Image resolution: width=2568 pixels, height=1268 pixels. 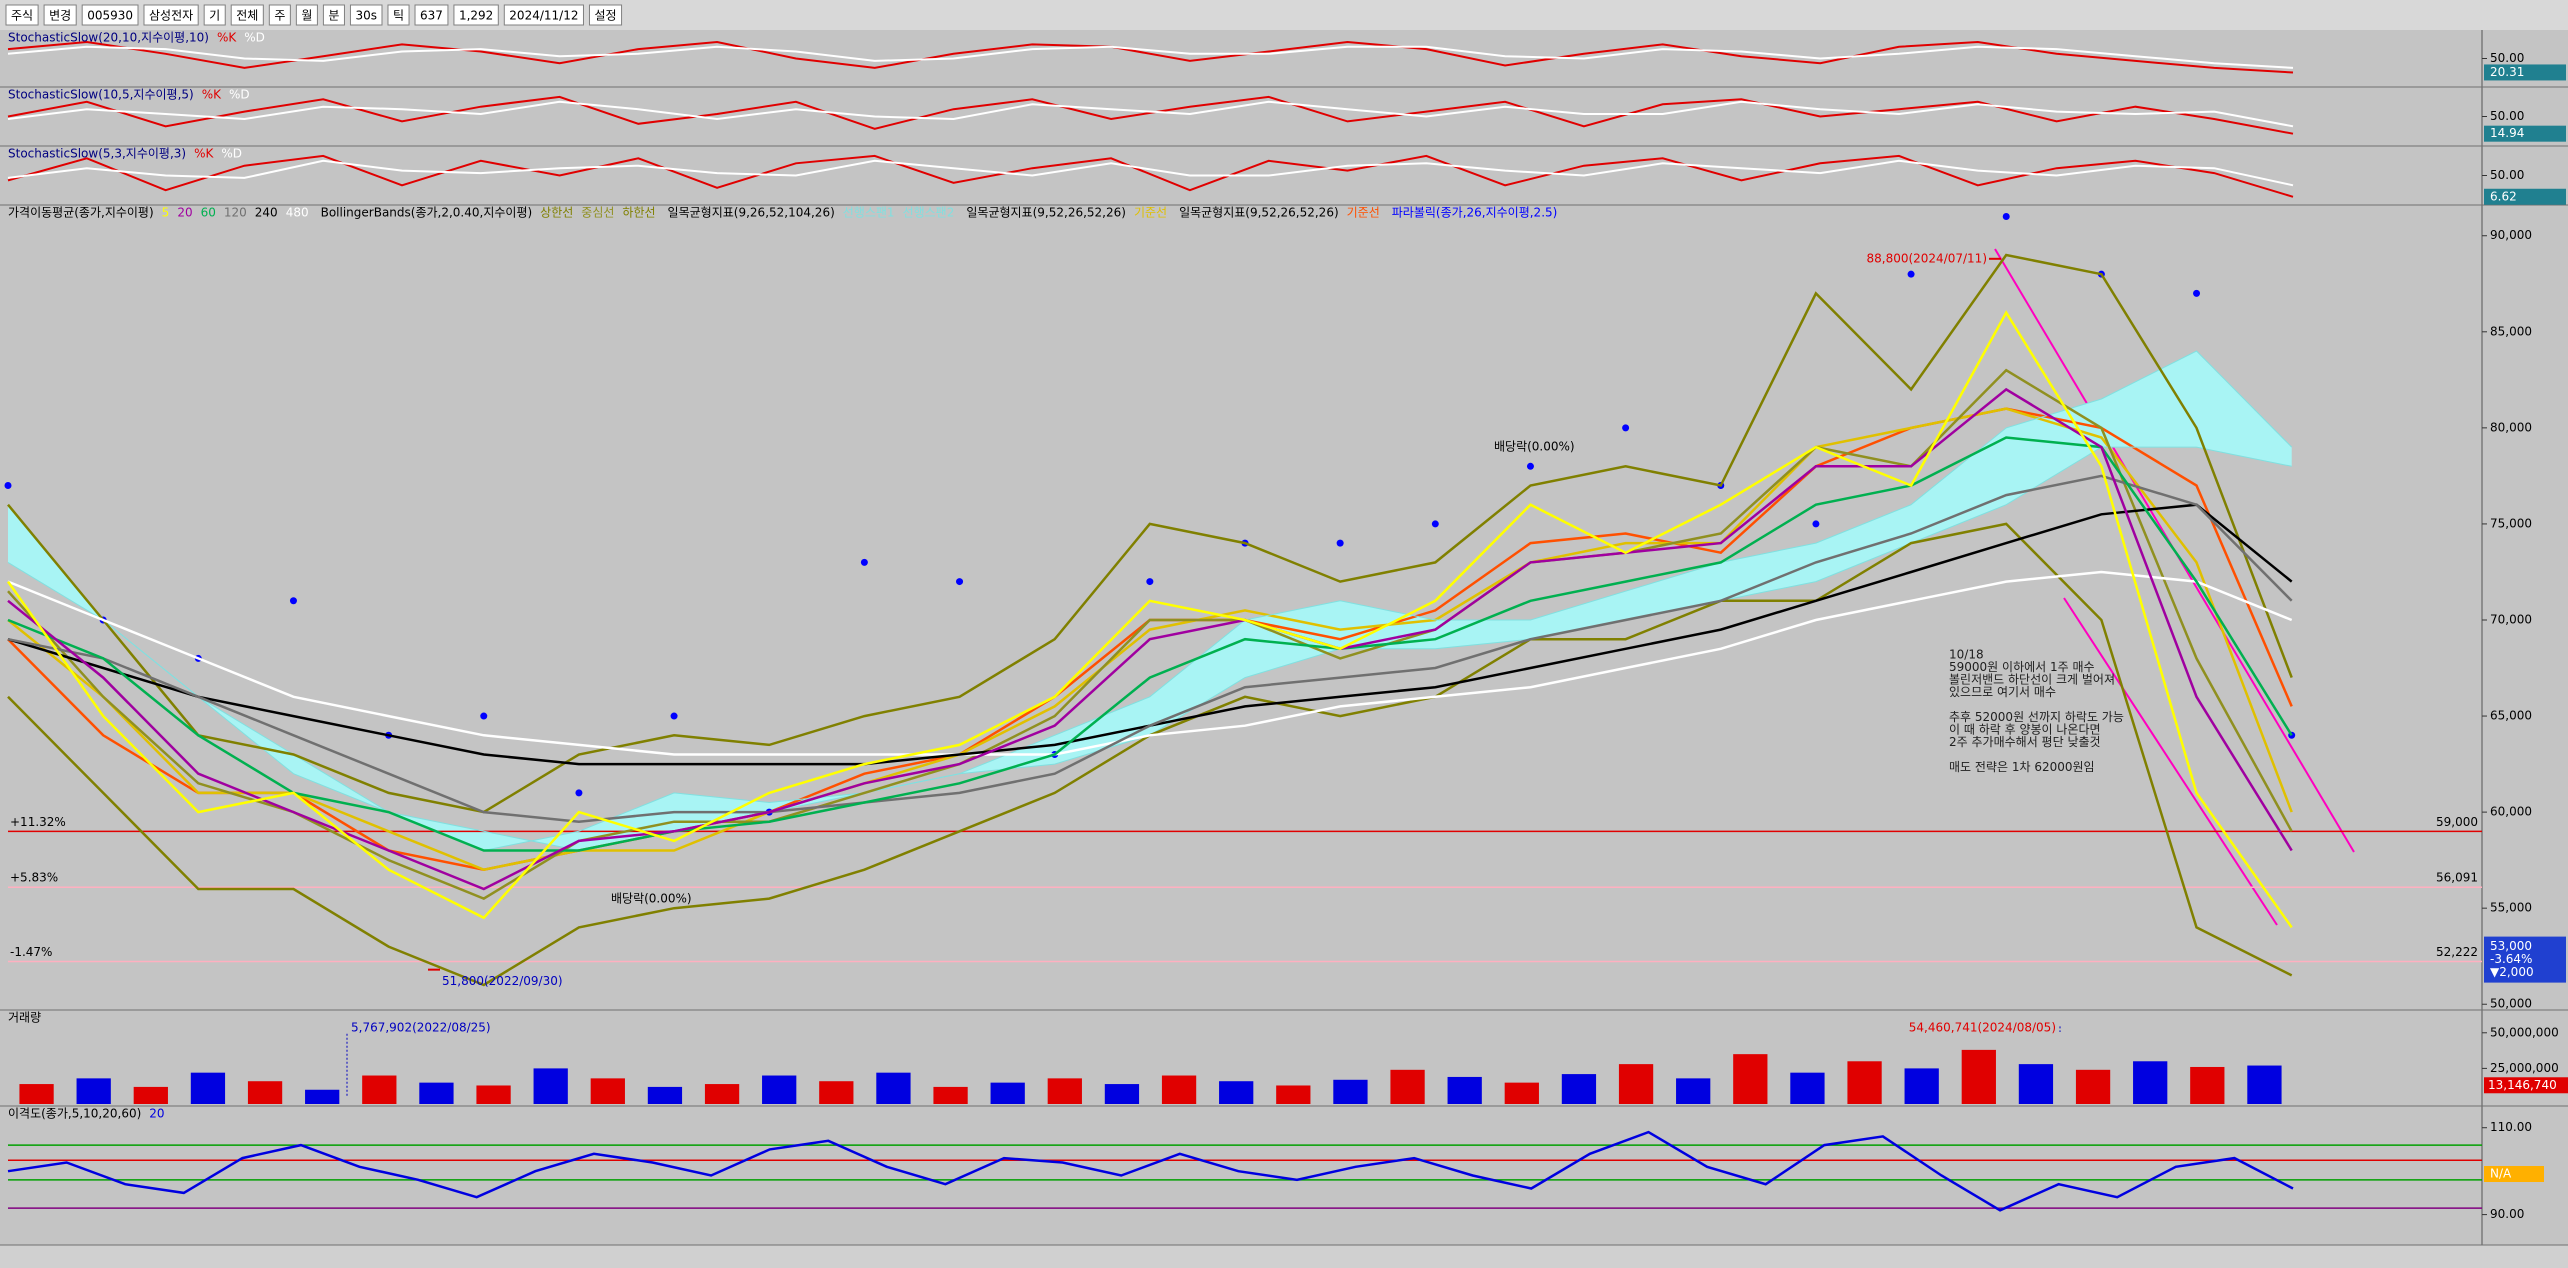 I want to click on y-tick-label: 110.00, so click(x=2511, y=1127).